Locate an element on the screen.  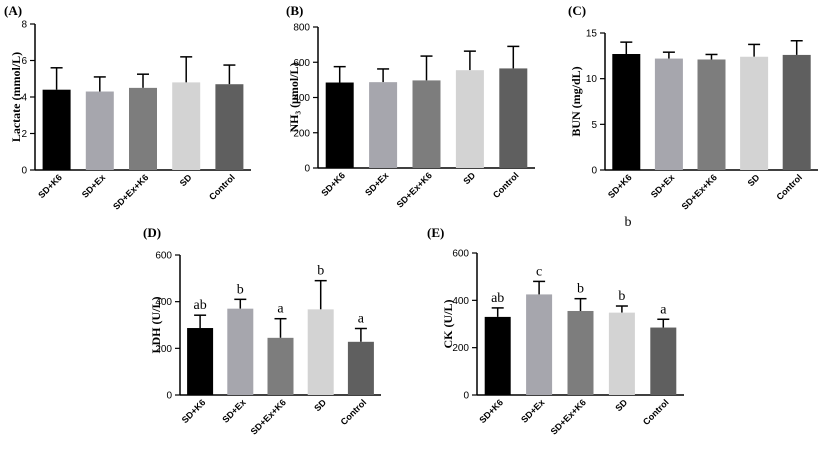
y-axis-label-e: CK (U/L) is located at coordinates (448, 324).